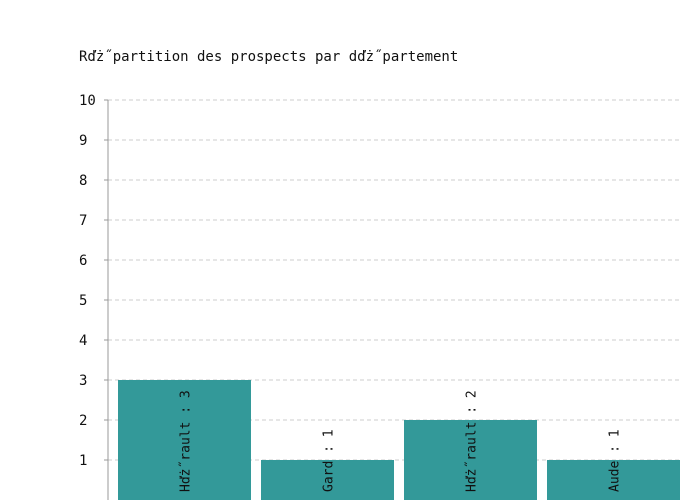  I want to click on y-tick-label: 4, so click(83, 341).